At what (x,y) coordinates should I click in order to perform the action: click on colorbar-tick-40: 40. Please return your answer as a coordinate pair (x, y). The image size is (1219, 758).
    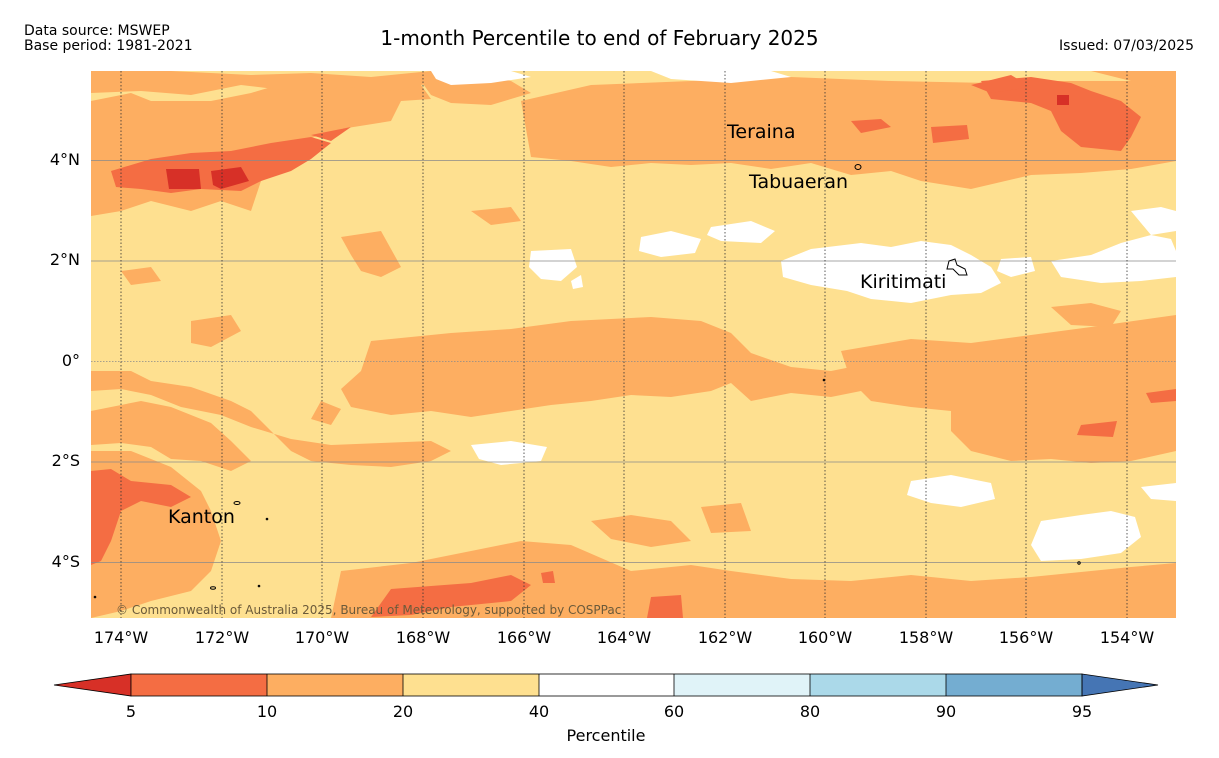
    Looking at the image, I should click on (539, 711).